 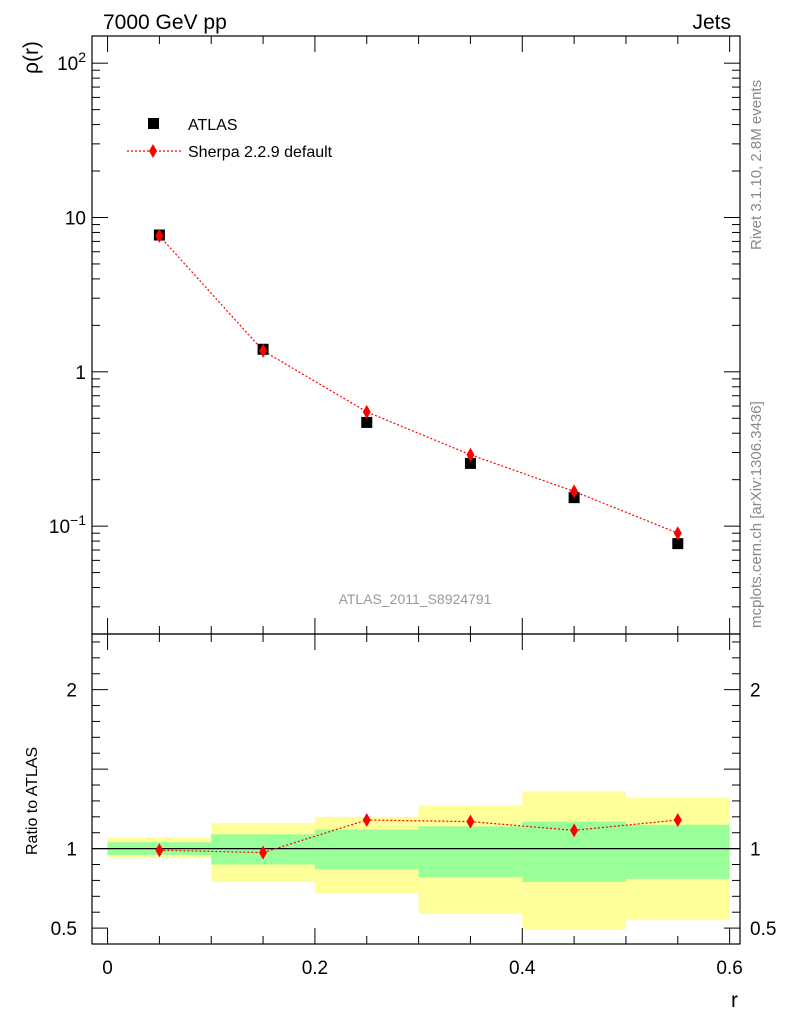 I want to click on main-y-tick-label: 1, so click(x=80, y=373).